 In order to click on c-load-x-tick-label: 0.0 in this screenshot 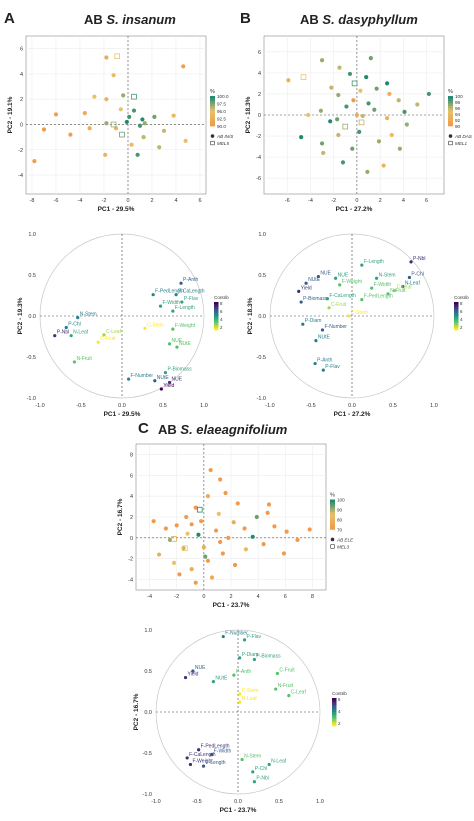, I will do `click(238, 802)`.